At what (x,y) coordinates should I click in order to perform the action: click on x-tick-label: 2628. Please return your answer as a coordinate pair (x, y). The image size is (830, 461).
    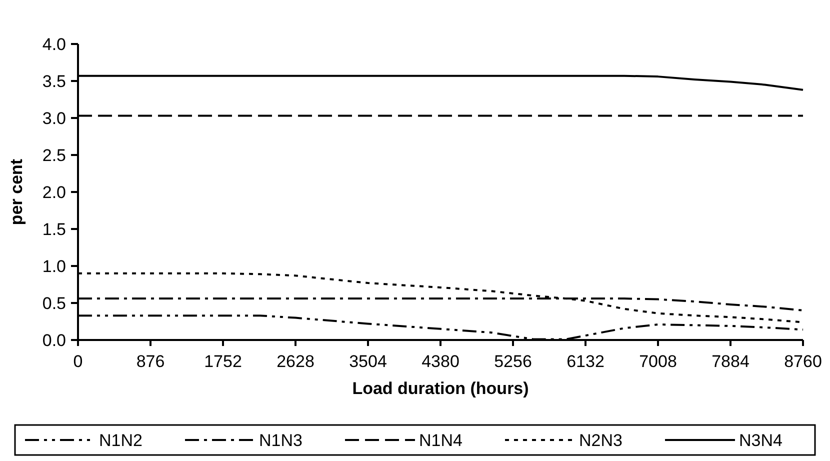
    Looking at the image, I should click on (295, 361).